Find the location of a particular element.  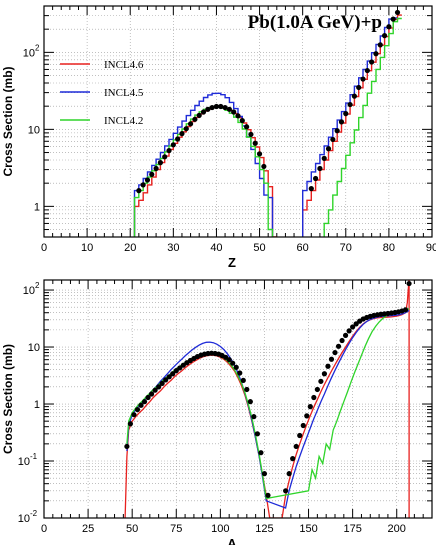

x-tick-label: 20 is located at coordinates (130, 248).